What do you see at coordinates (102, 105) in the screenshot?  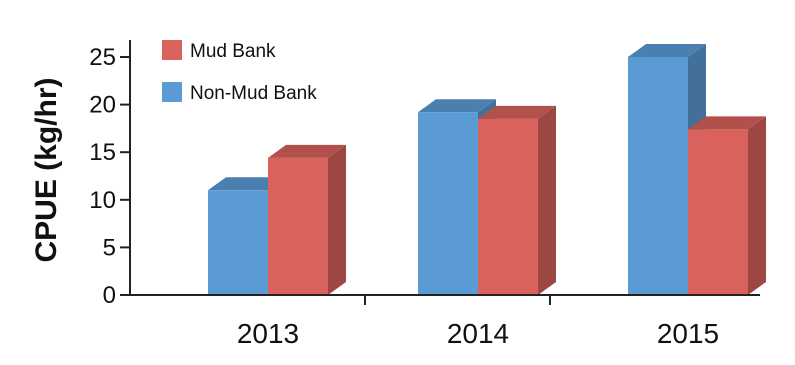 I see `y-tick-label: 20` at bounding box center [102, 105].